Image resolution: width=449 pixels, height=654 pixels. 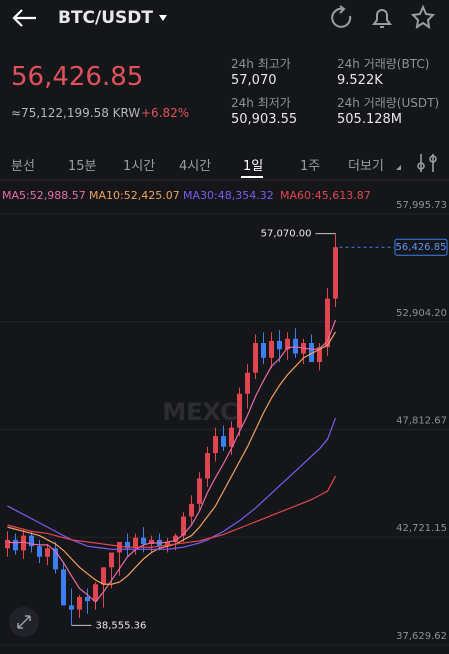 What do you see at coordinates (44, 195) in the screenshot?
I see `ma-legend: MA5:52,988.57` at bounding box center [44, 195].